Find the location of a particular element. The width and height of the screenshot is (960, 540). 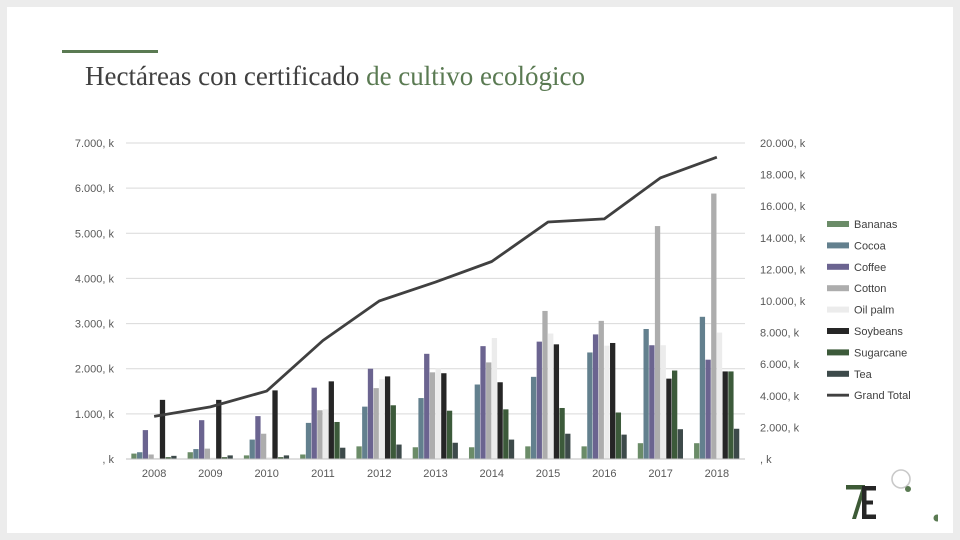

legend-label: Cotton is located at coordinates (870, 289).